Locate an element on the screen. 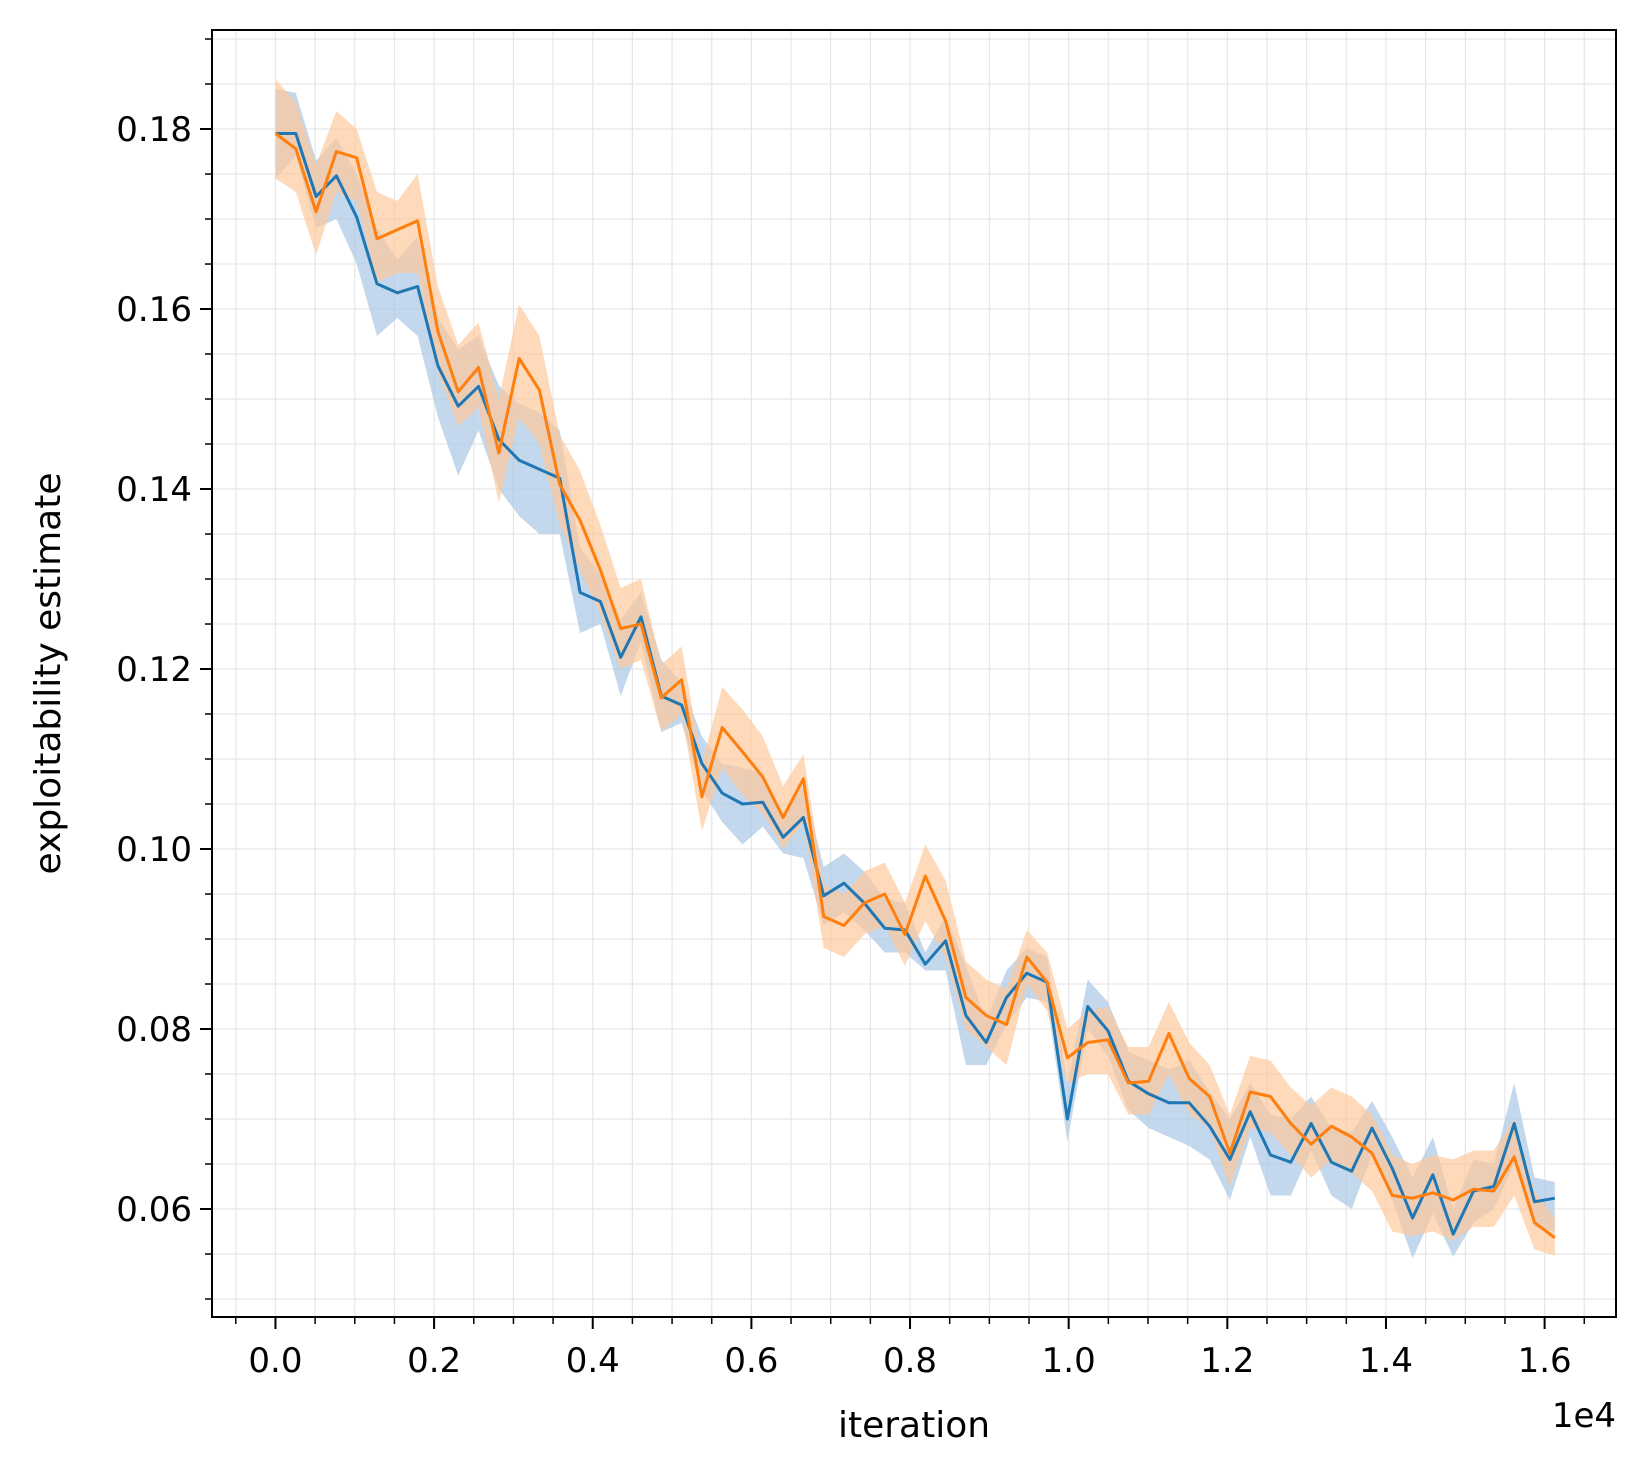 The height and width of the screenshot is (1474, 1636). y-tick-label: 0.12 is located at coordinates (154, 670).